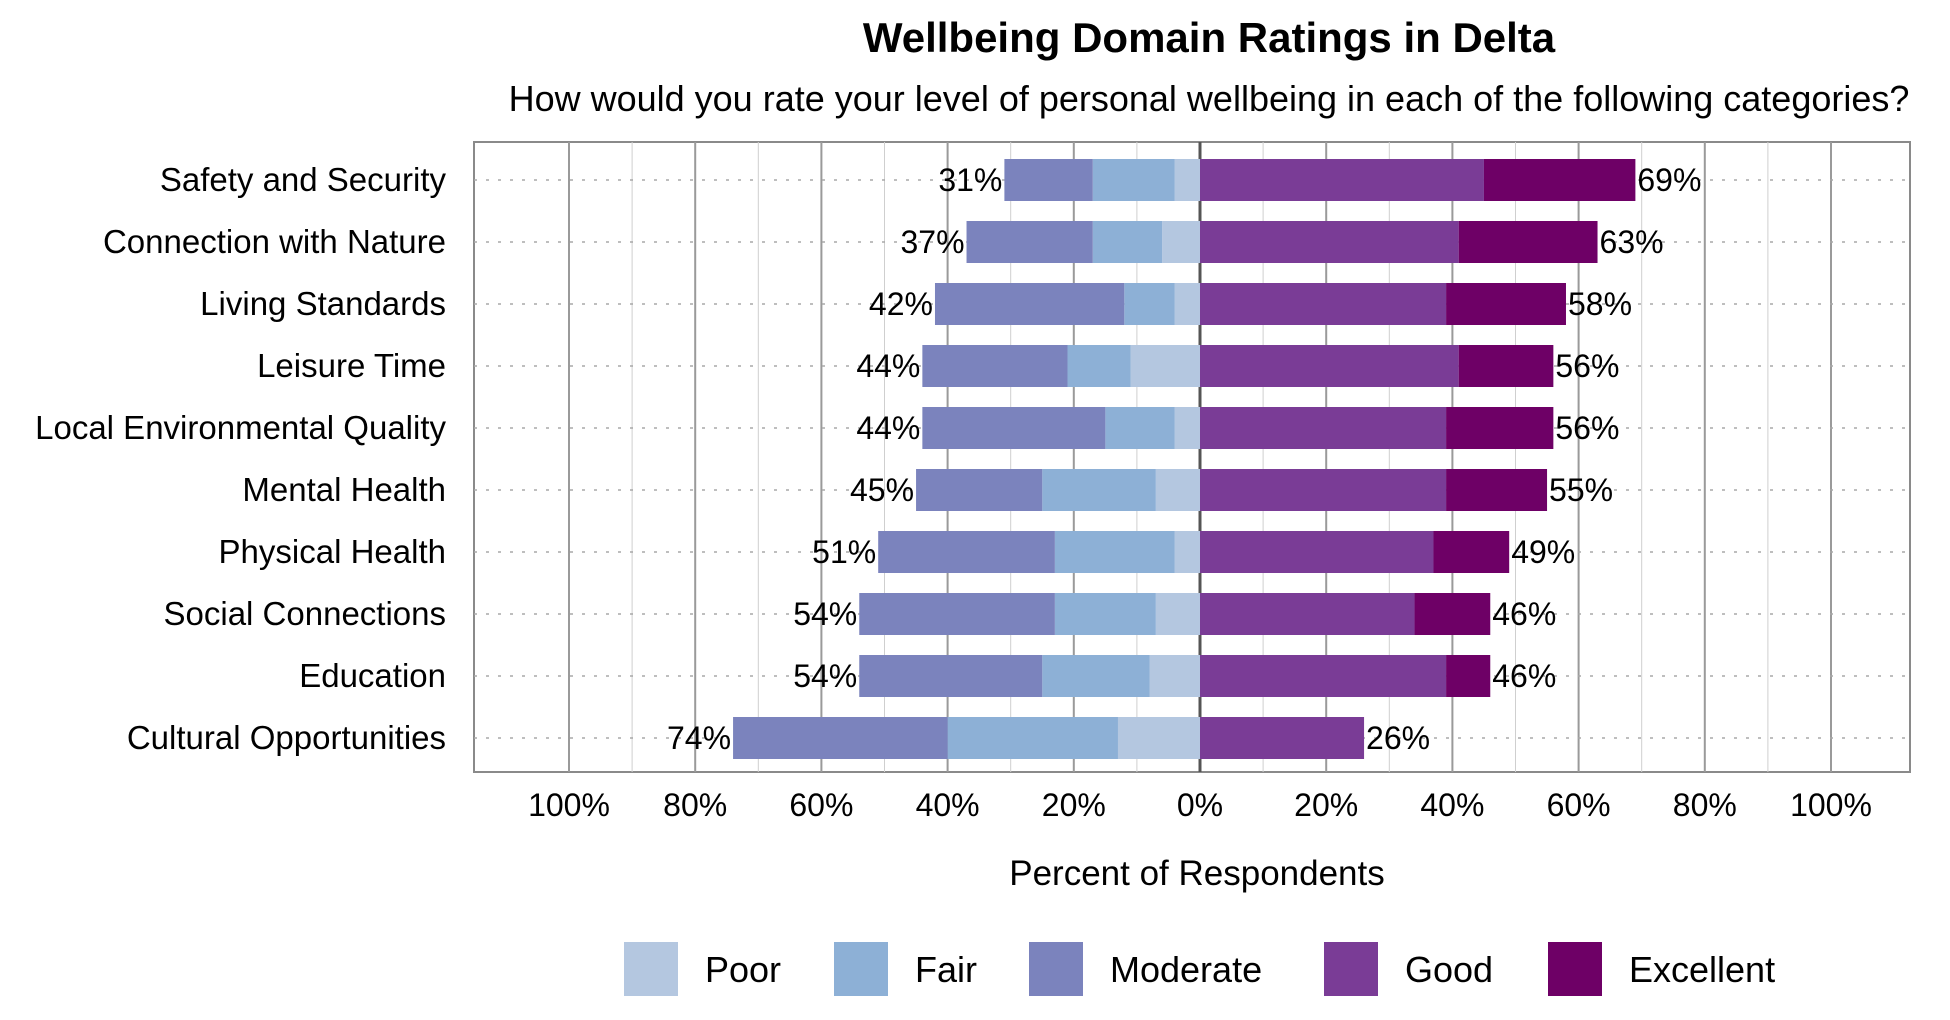 Image resolution: width=1950 pixels, height=1020 pixels. I want to click on category-label: Social Connections, so click(305, 613).